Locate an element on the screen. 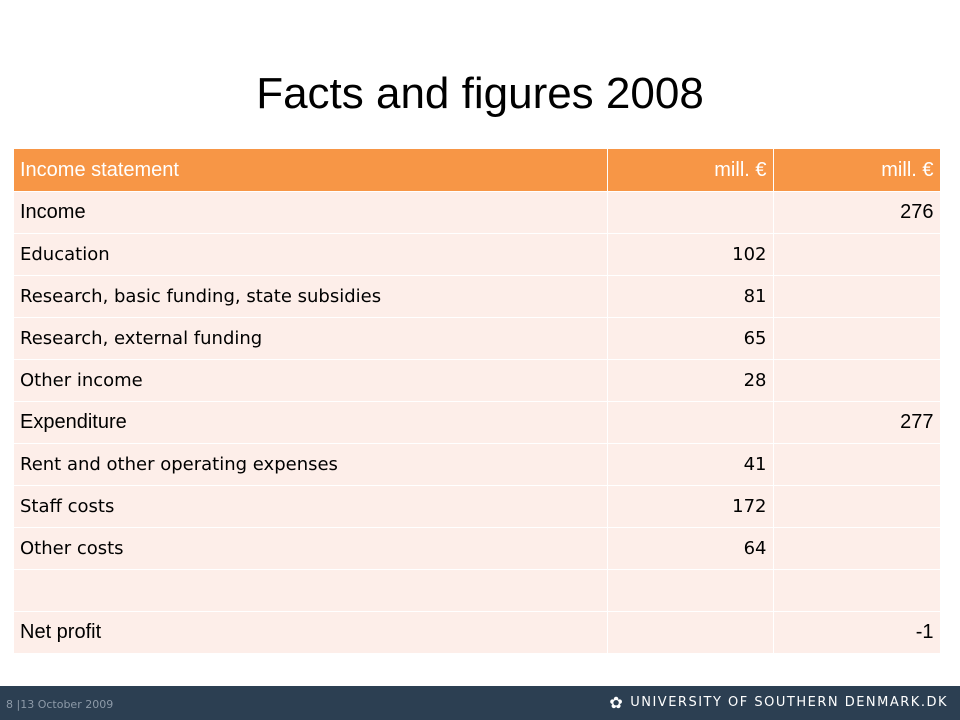 Image resolution: width=960 pixels, height=720 pixels. table-row is located at coordinates (477, 590).